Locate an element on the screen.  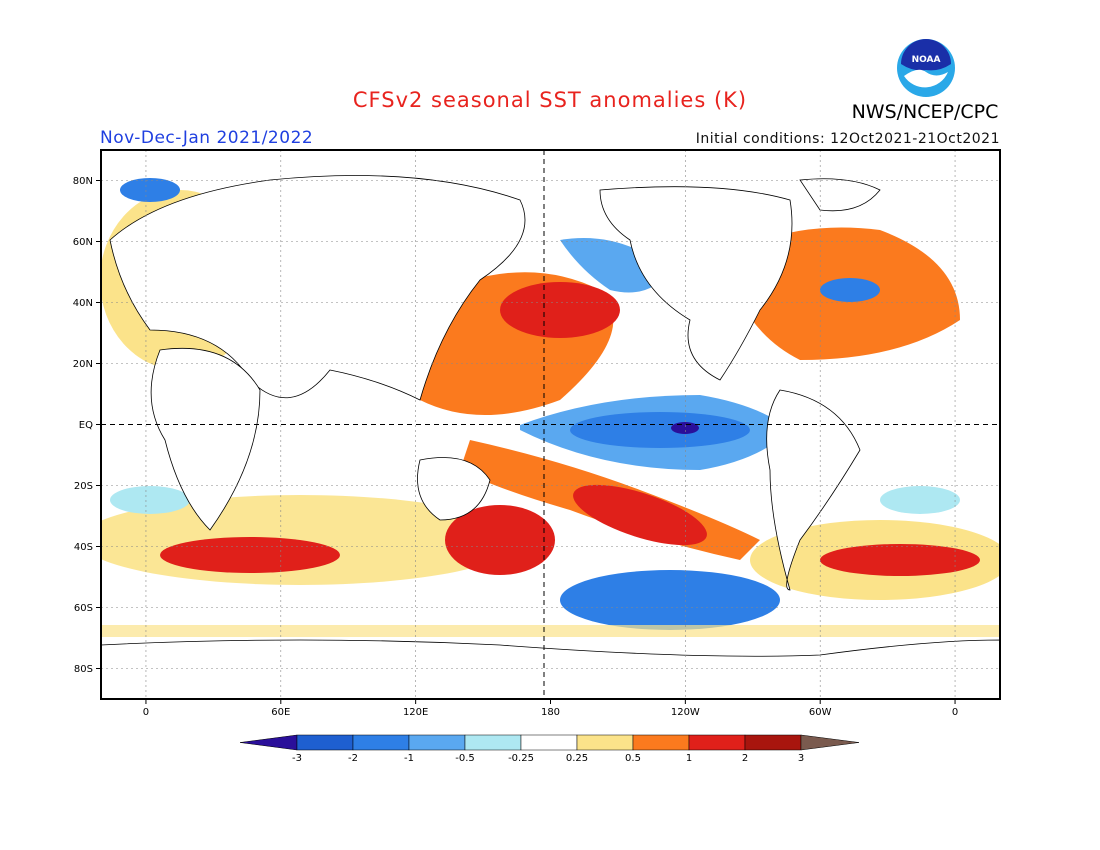
colorbar-label: 2 is located at coordinates (745, 758).